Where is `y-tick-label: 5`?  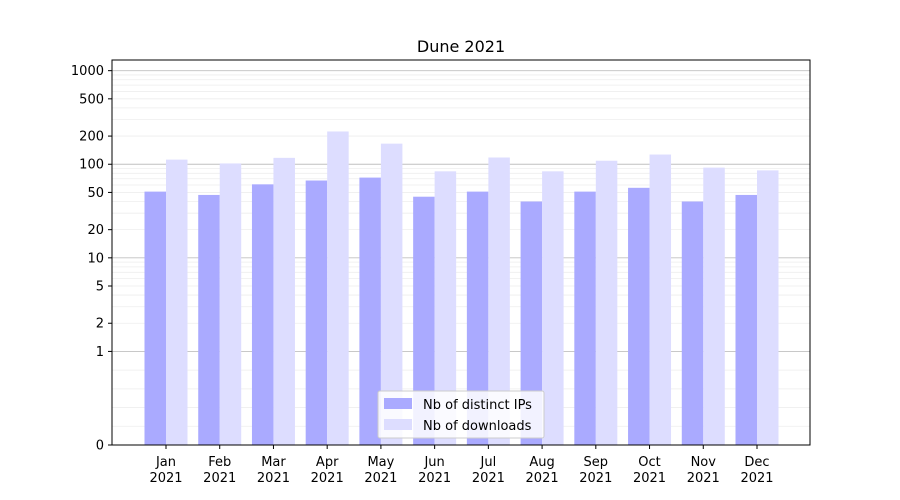
y-tick-label: 5 is located at coordinates (100, 287).